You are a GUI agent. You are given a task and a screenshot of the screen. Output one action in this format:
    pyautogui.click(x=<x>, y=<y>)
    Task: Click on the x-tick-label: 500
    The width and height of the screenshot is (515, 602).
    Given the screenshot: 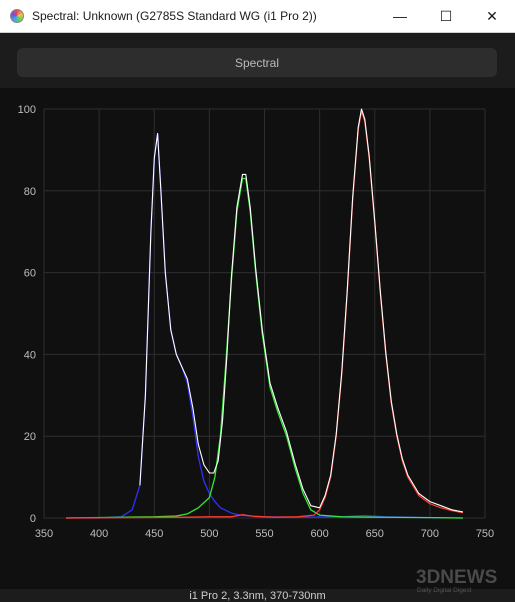 What is the action you would take?
    pyautogui.click(x=209, y=534)
    